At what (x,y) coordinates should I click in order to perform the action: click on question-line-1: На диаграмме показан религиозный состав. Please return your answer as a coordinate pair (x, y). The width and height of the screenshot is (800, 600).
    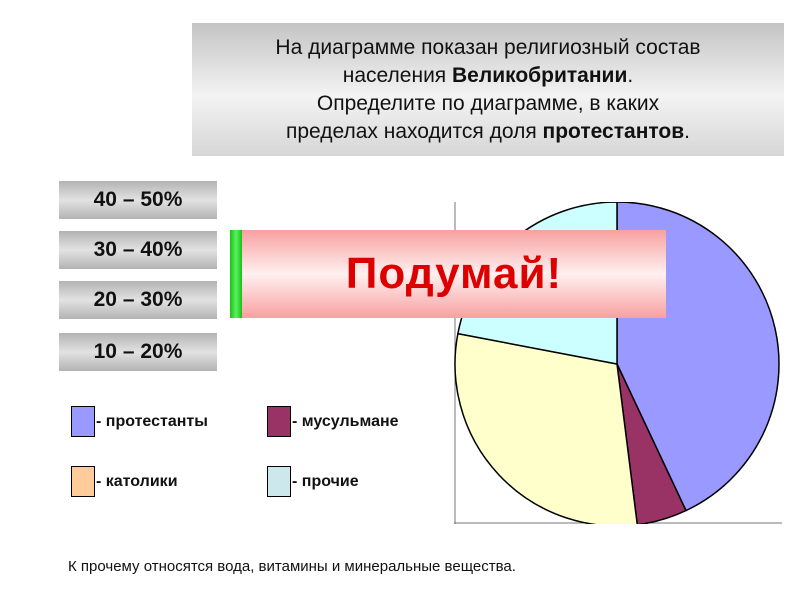
    Looking at the image, I should click on (488, 47).